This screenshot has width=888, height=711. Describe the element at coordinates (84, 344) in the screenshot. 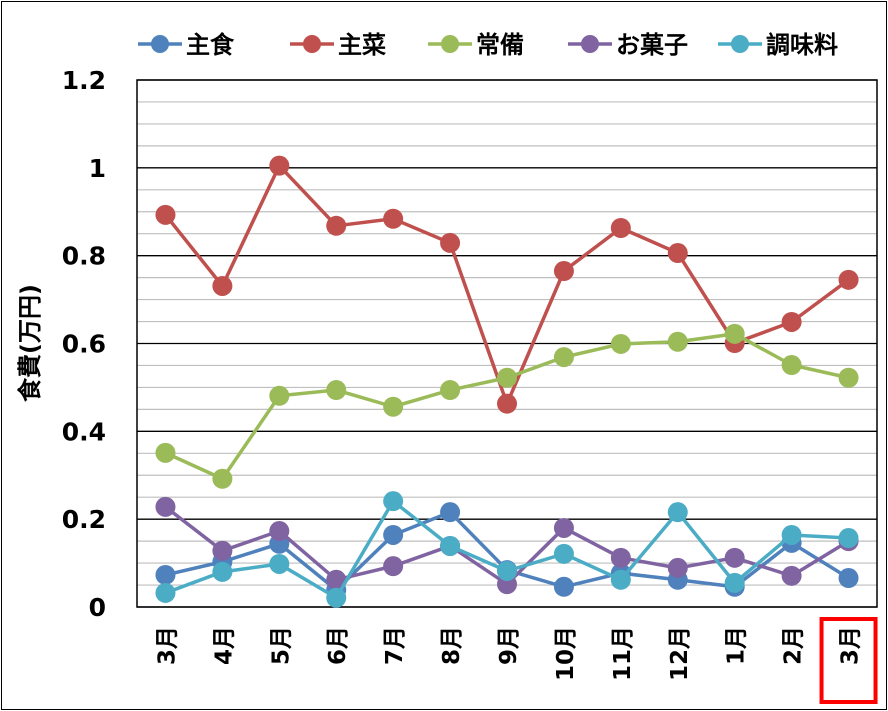

I see `y-tick-label: 0.6` at that location.